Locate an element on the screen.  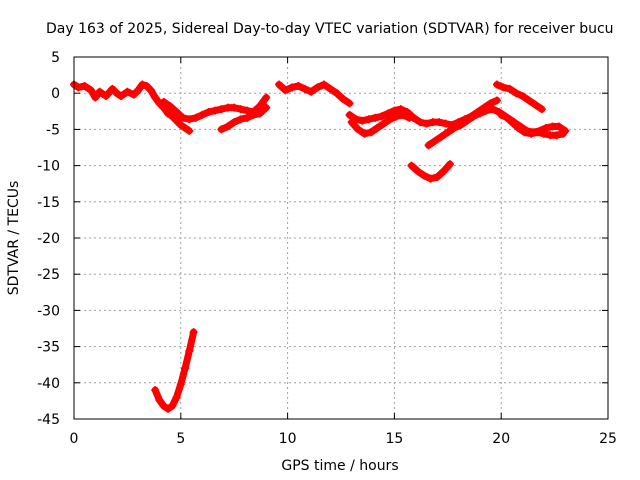
series-track-b is located at coordinates (215, 108).